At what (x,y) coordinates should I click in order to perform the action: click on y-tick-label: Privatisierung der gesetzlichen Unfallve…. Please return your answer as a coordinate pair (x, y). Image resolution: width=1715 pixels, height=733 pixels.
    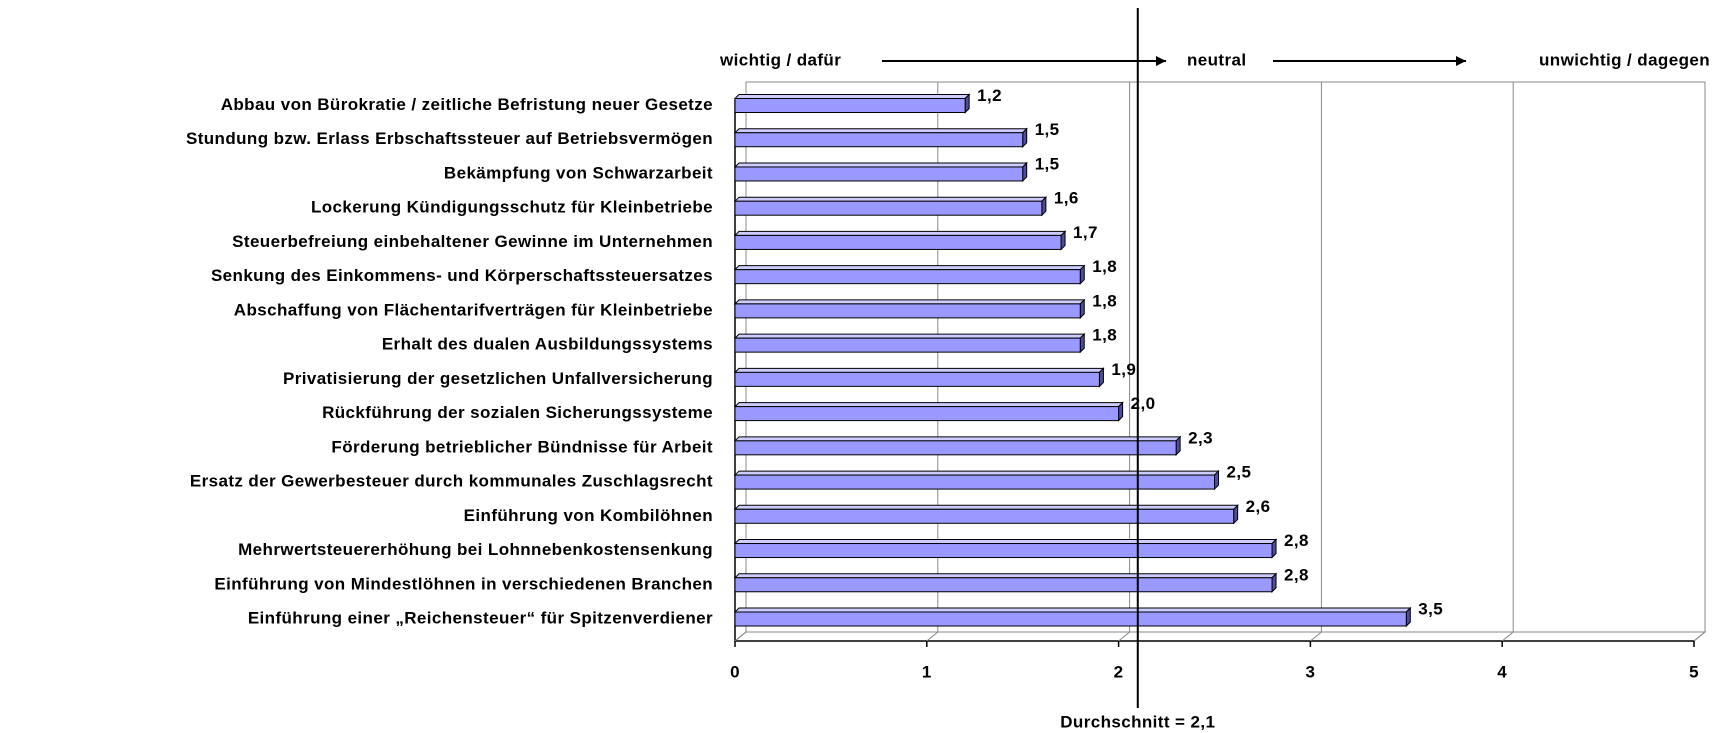
    Looking at the image, I should click on (498, 378).